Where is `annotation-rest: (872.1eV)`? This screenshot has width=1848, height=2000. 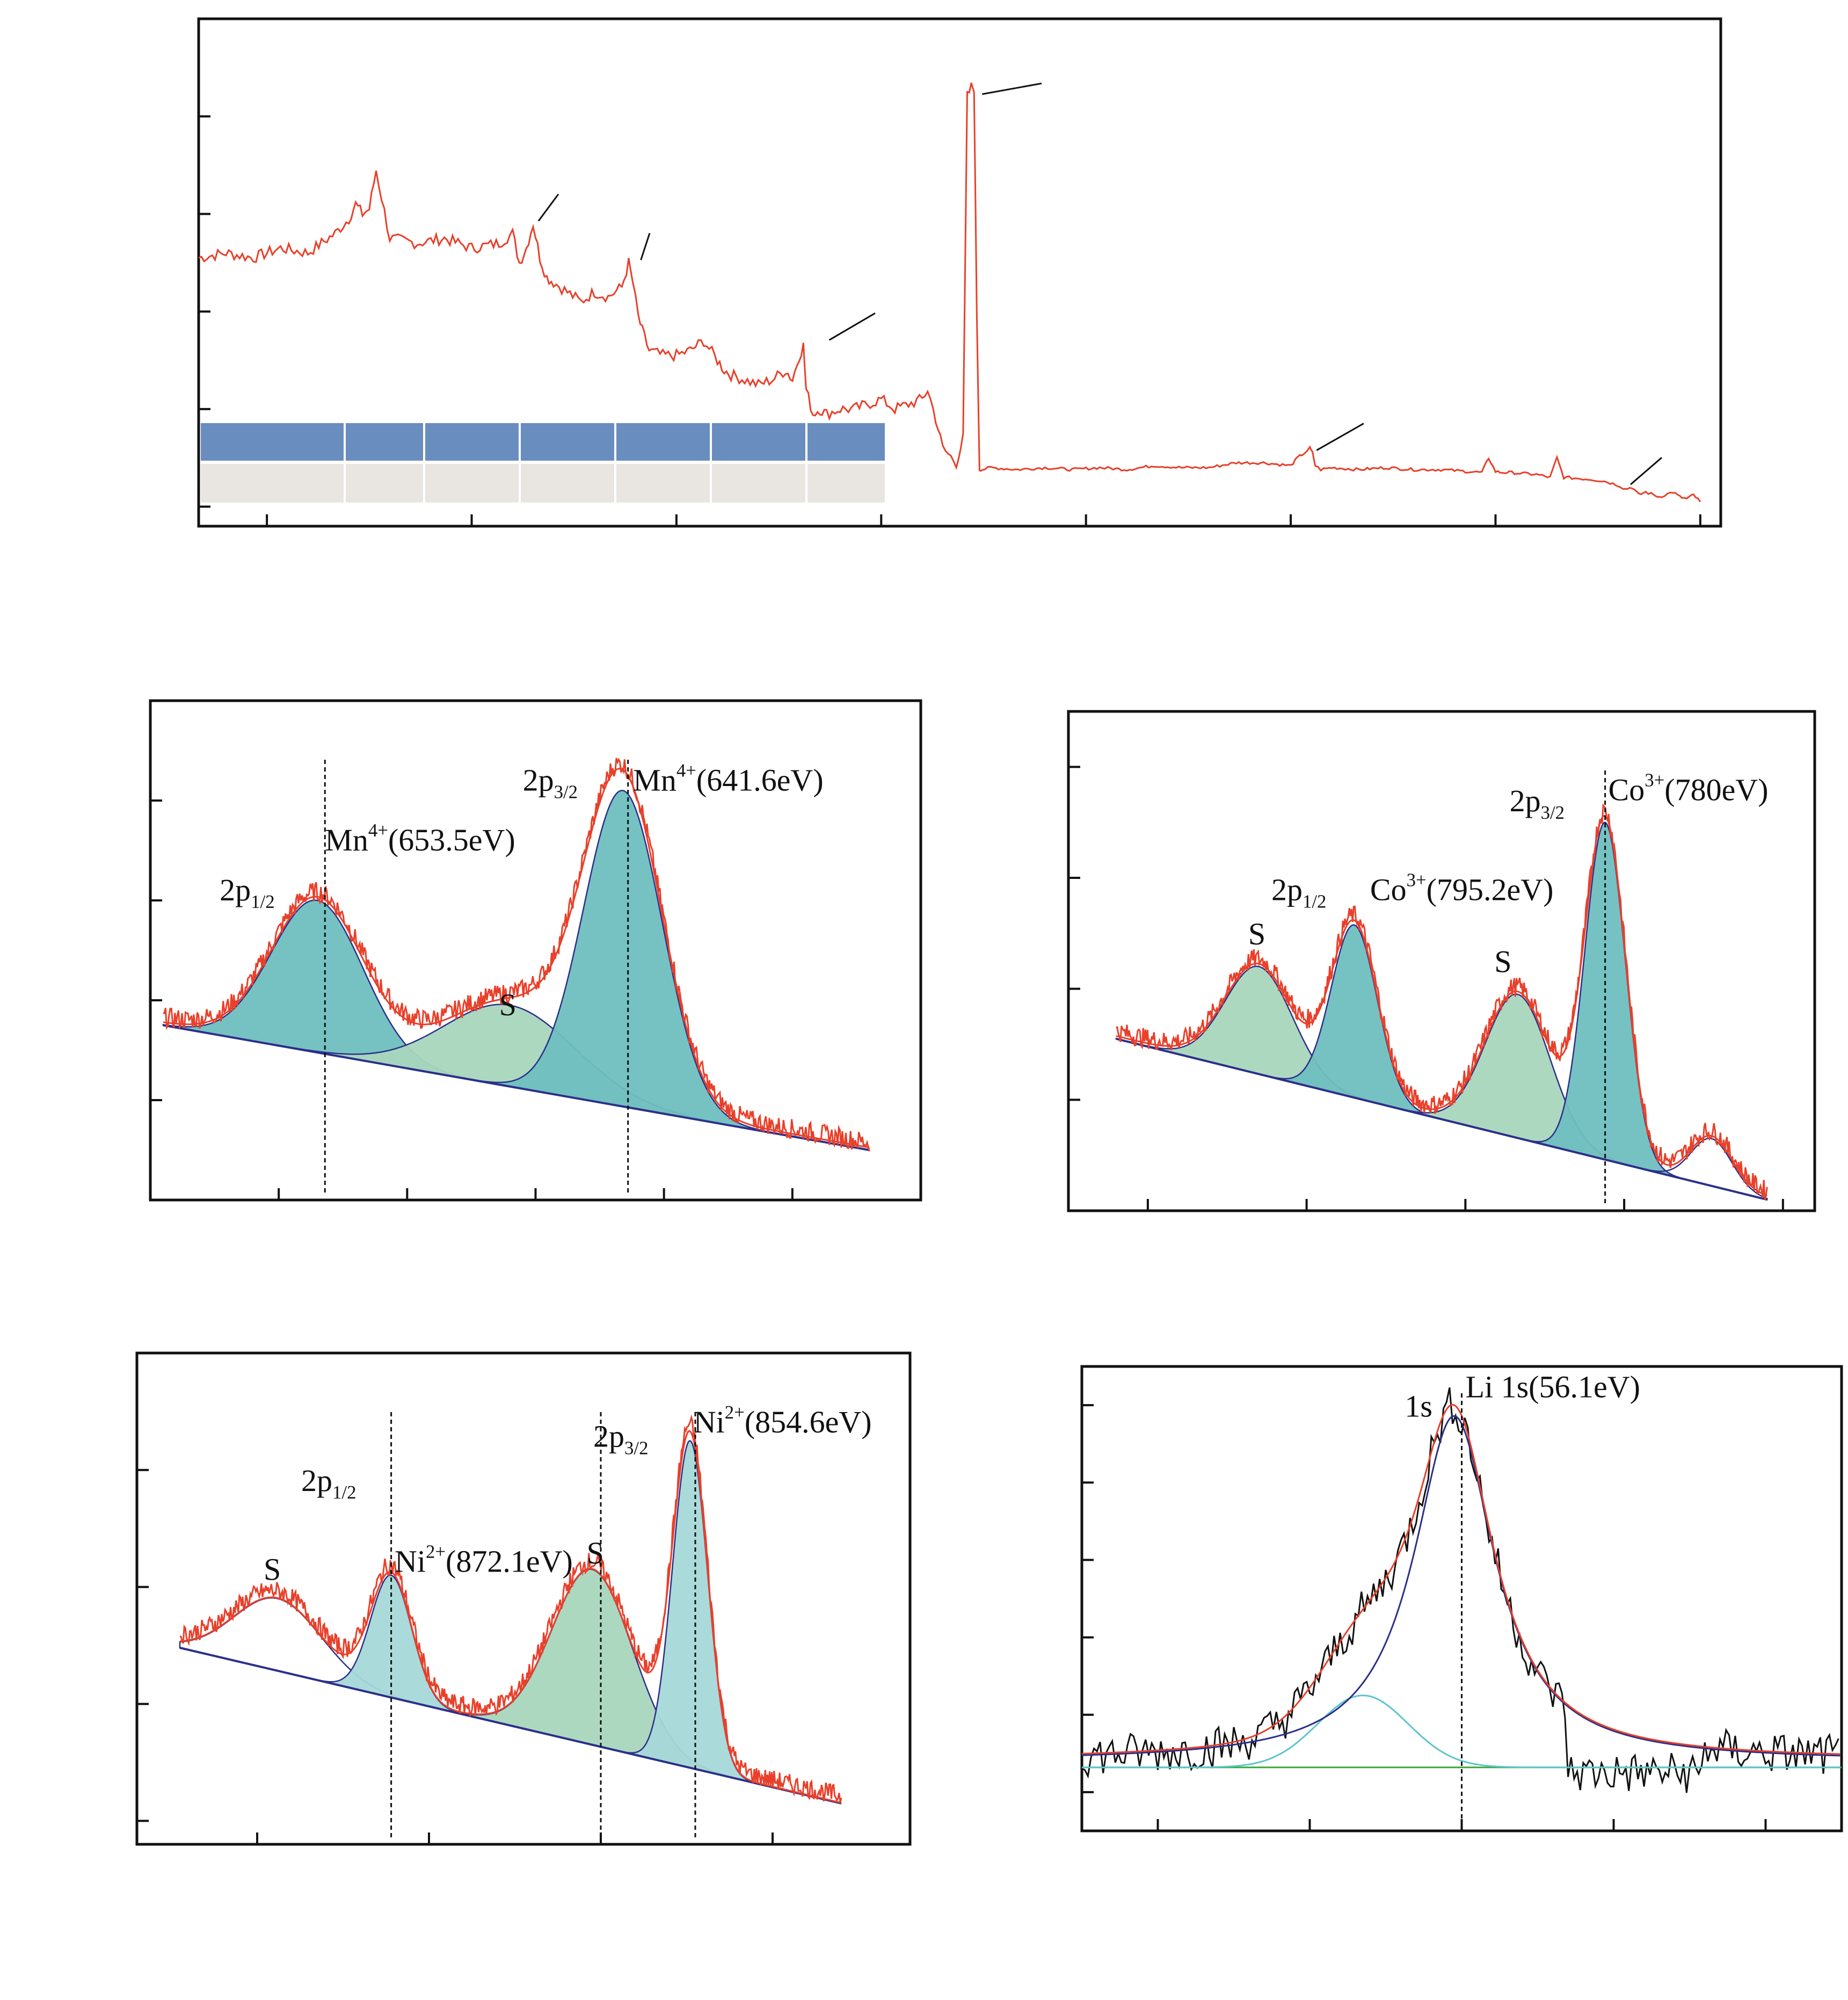
annotation-rest: (872.1eV) is located at coordinates (509, 1562).